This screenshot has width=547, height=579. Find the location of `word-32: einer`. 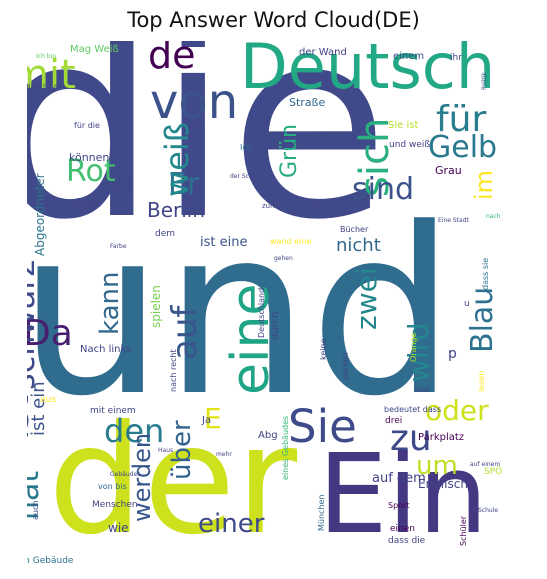

word-32: einer is located at coordinates (231, 524).